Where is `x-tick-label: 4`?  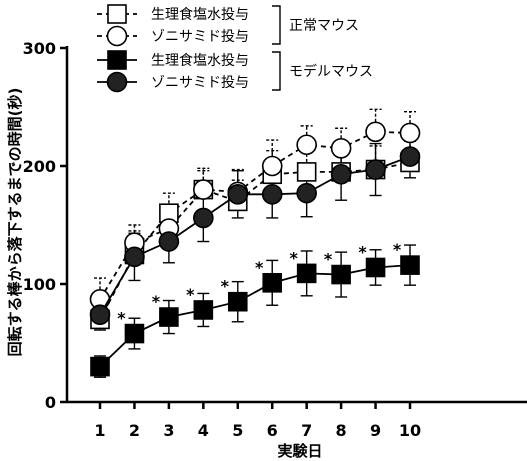
x-tick-label: 4 is located at coordinates (203, 430).